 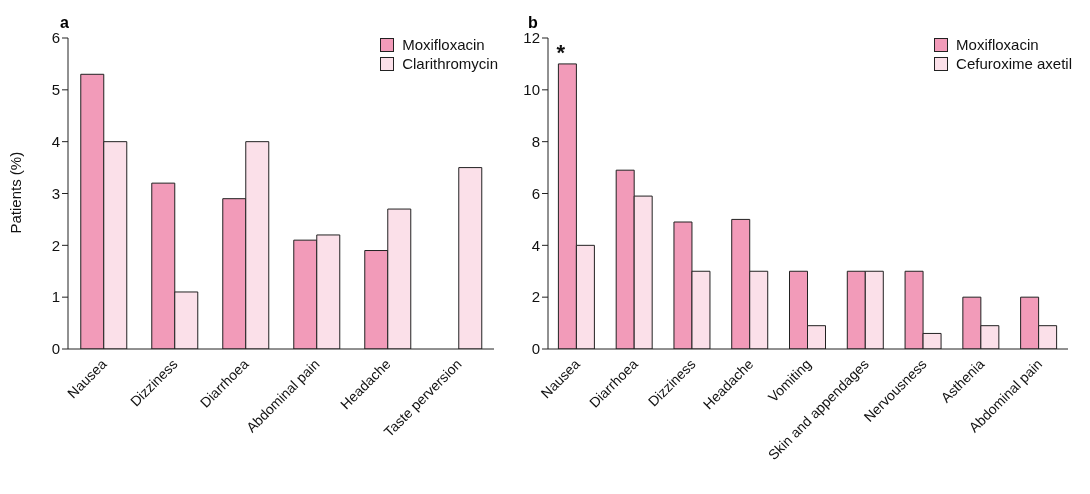 I want to click on legend-label: Cefuroxime axetil, so click(x=1014, y=63).